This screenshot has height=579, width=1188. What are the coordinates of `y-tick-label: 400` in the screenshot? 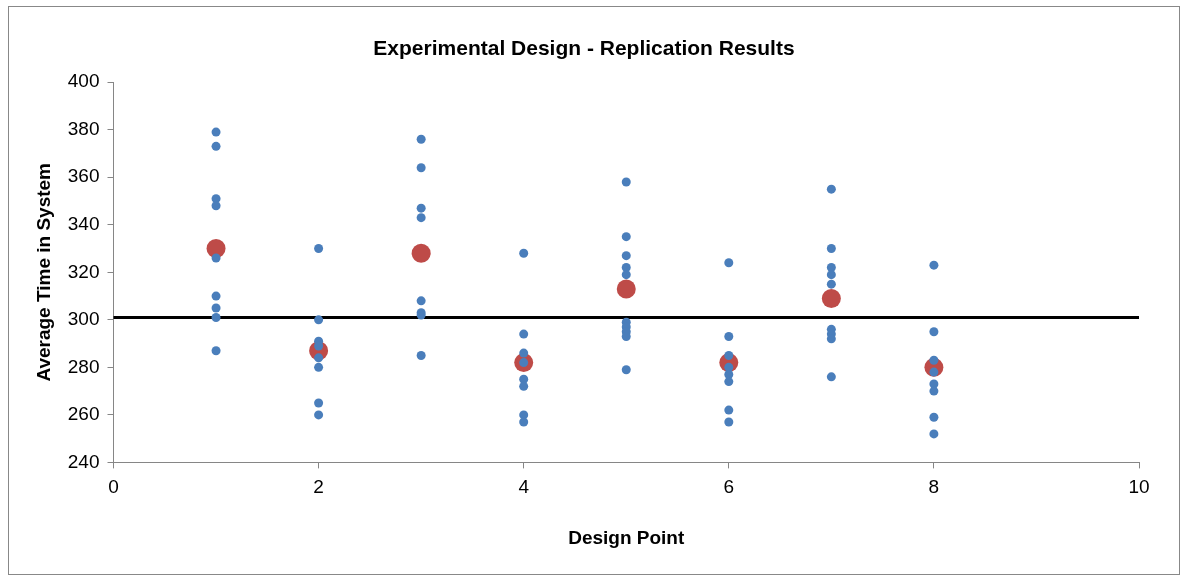 It's located at (83, 81).